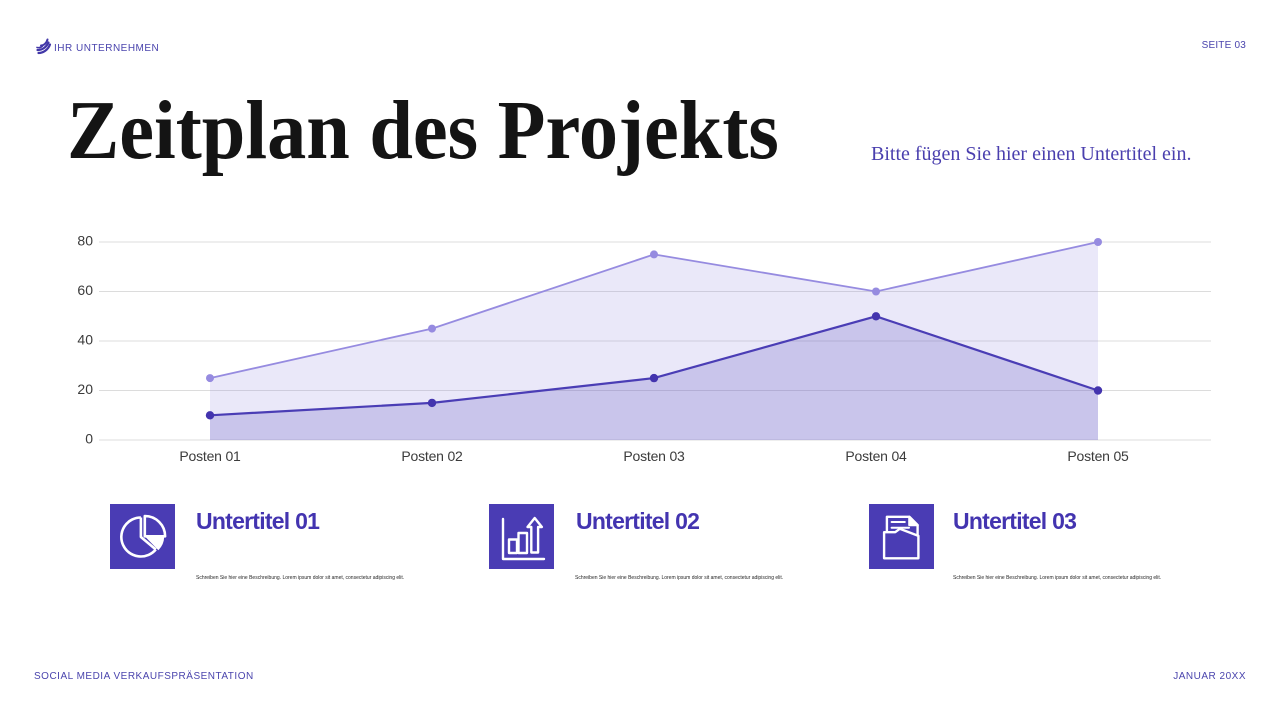 This screenshot has width=1280, height=720. What do you see at coordinates (654, 456) in the screenshot?
I see `svg-text: Posten 03` at bounding box center [654, 456].